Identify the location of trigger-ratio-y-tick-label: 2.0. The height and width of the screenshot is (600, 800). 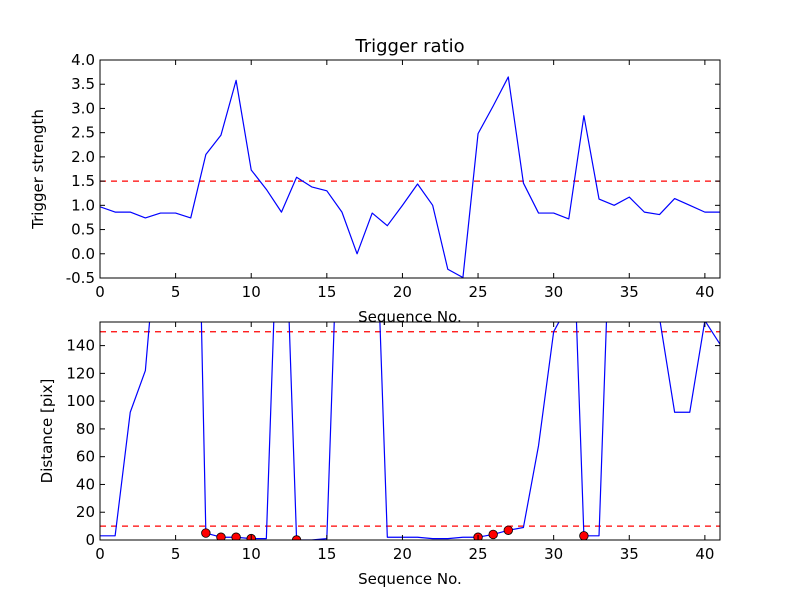
(83, 157).